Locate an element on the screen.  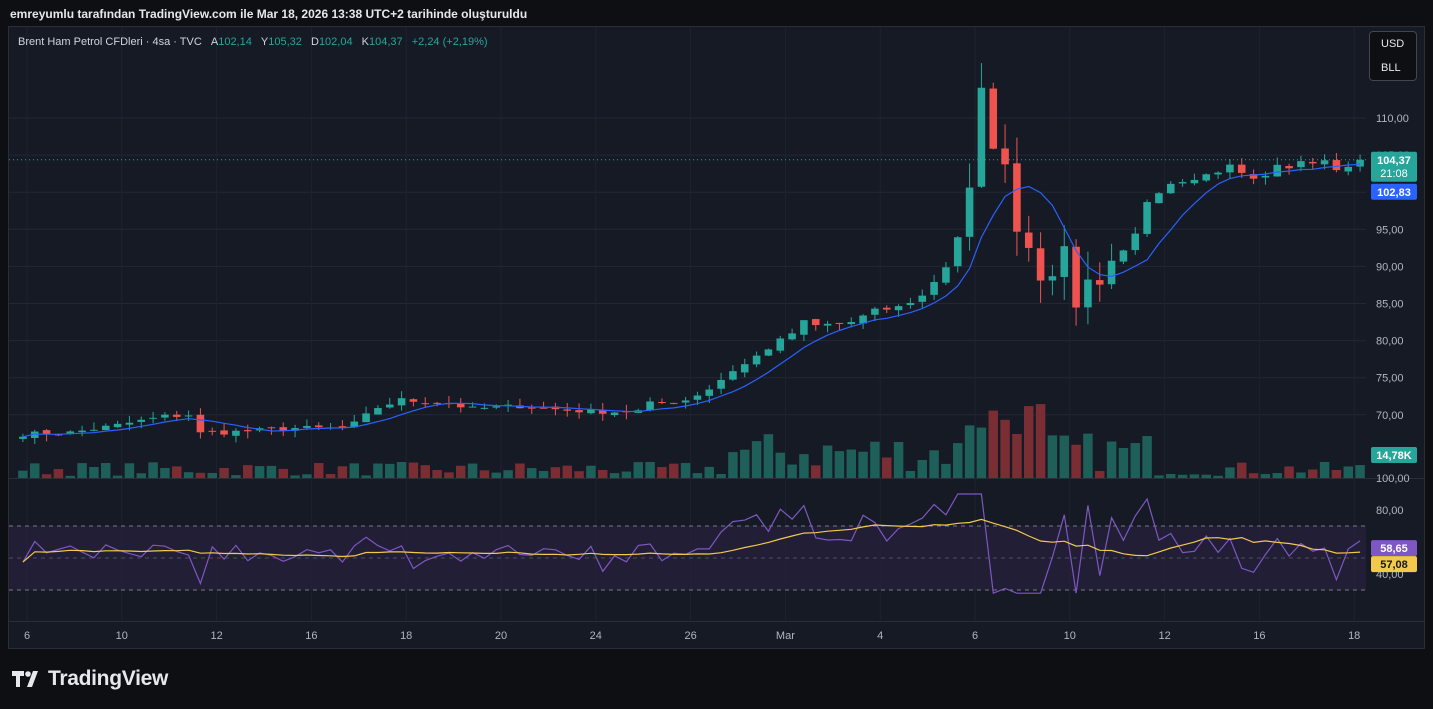
time-axis-tick: Mar is located at coordinates (785, 636).